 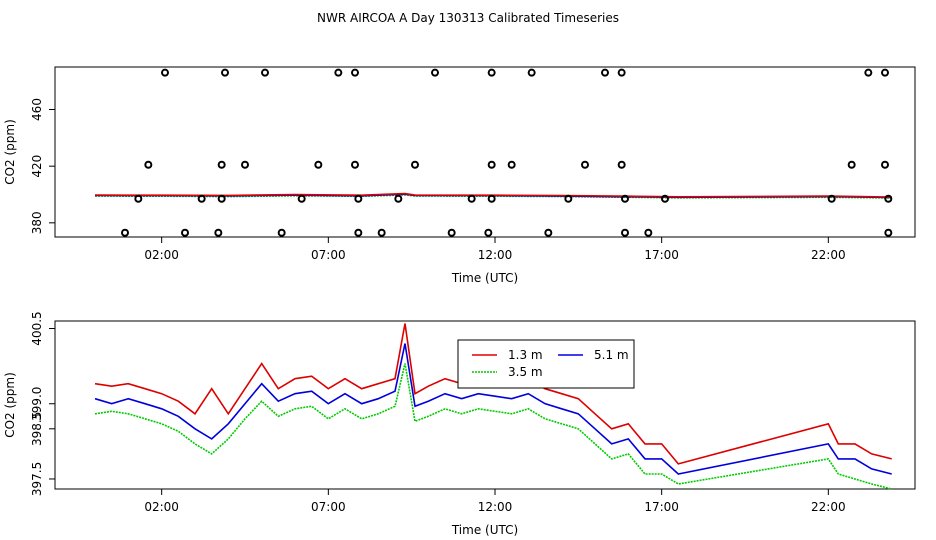 What do you see at coordinates (525, 355) in the screenshot?
I see `legend-label-1-3m: 1.3 m` at bounding box center [525, 355].